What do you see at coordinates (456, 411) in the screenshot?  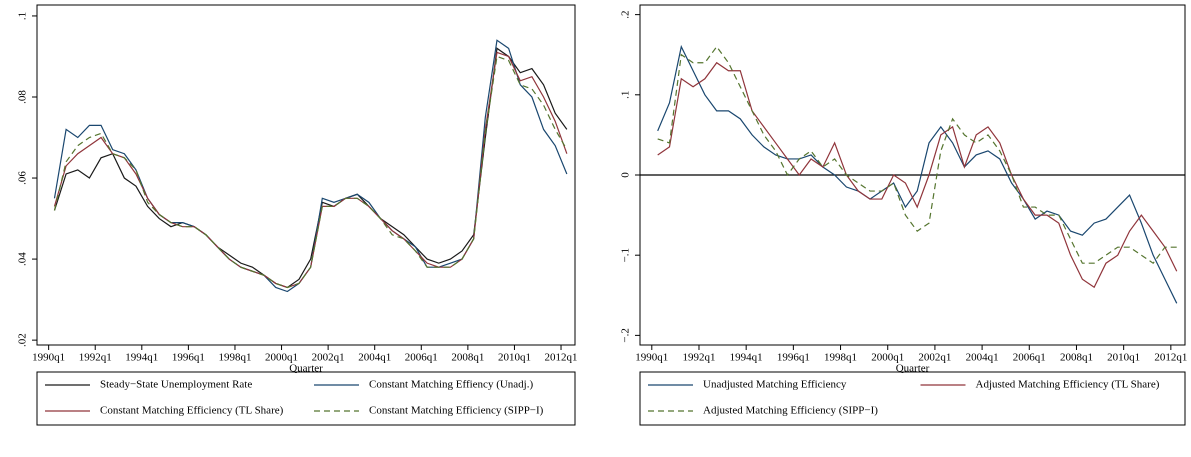 I see `legend-label: Constant Matching Efficiency (SIPP−I)` at bounding box center [456, 411].